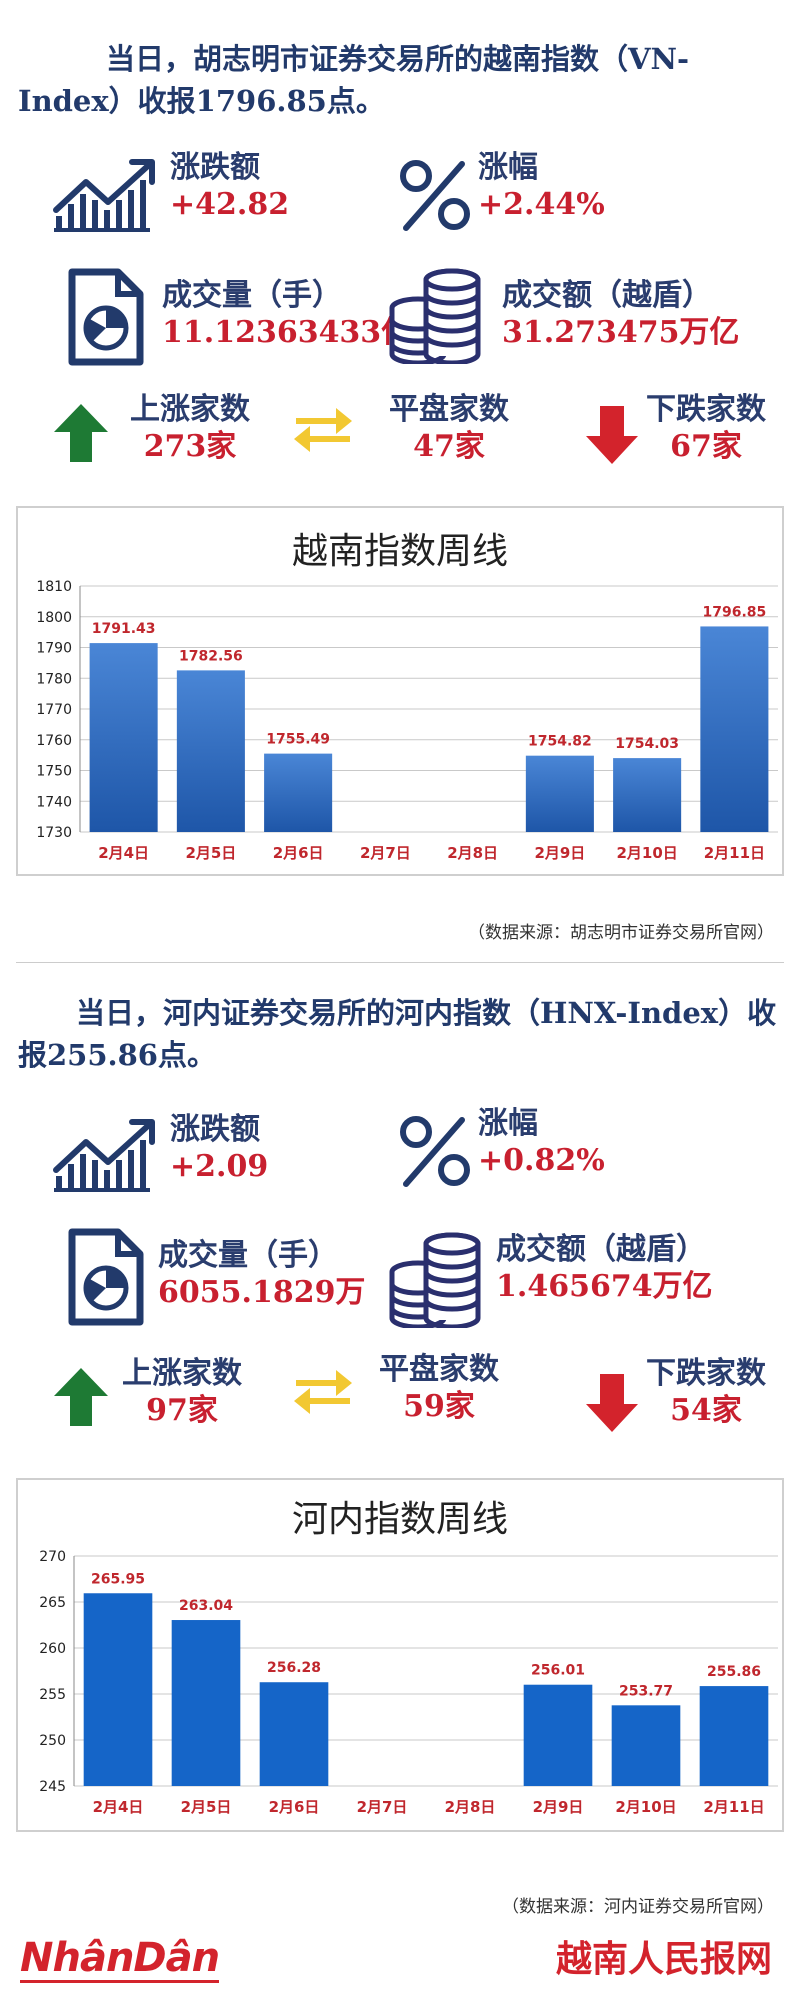  Describe the element at coordinates (560, 742) in the screenshot. I see `bar-value-label: 1754.82` at that location.